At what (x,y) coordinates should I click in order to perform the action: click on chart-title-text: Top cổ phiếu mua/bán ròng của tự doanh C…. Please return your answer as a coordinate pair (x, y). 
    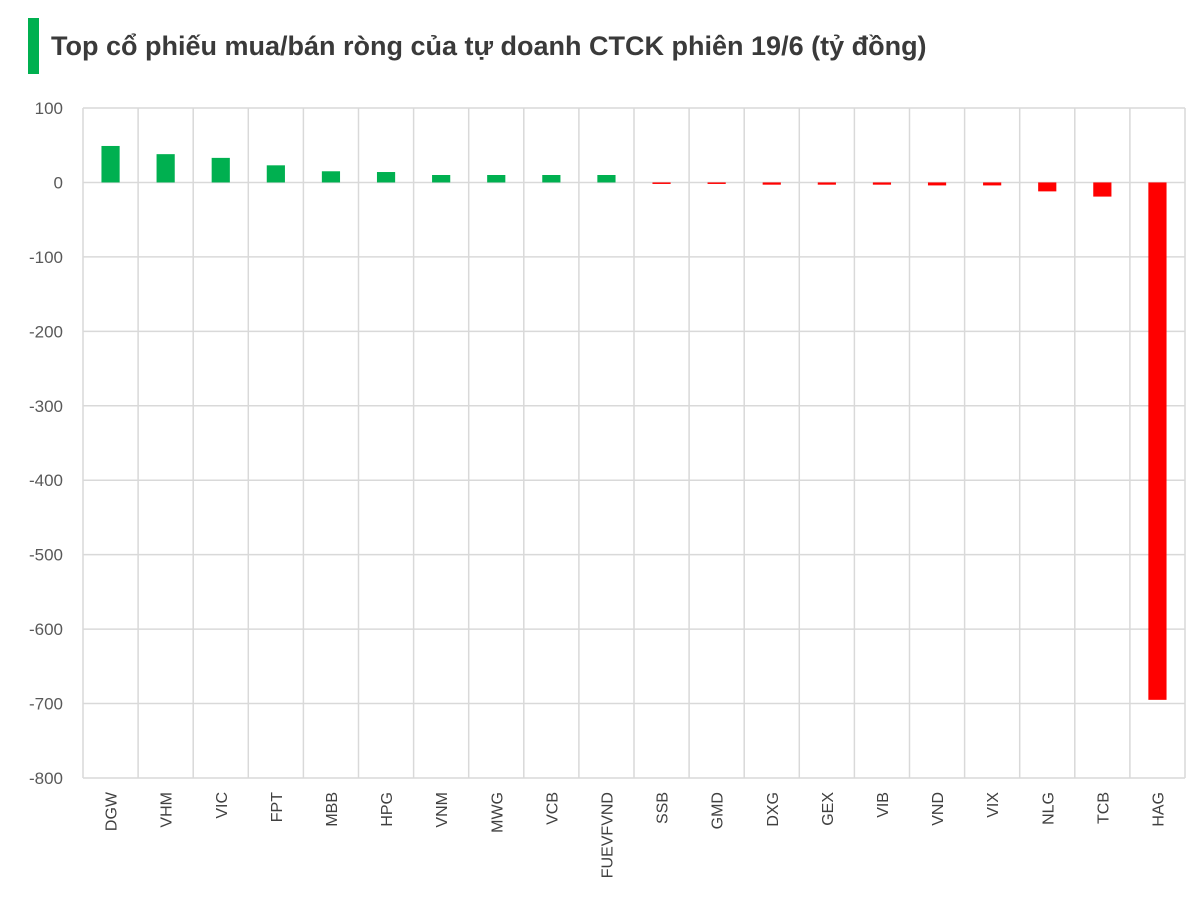
    Looking at the image, I should click on (489, 45).